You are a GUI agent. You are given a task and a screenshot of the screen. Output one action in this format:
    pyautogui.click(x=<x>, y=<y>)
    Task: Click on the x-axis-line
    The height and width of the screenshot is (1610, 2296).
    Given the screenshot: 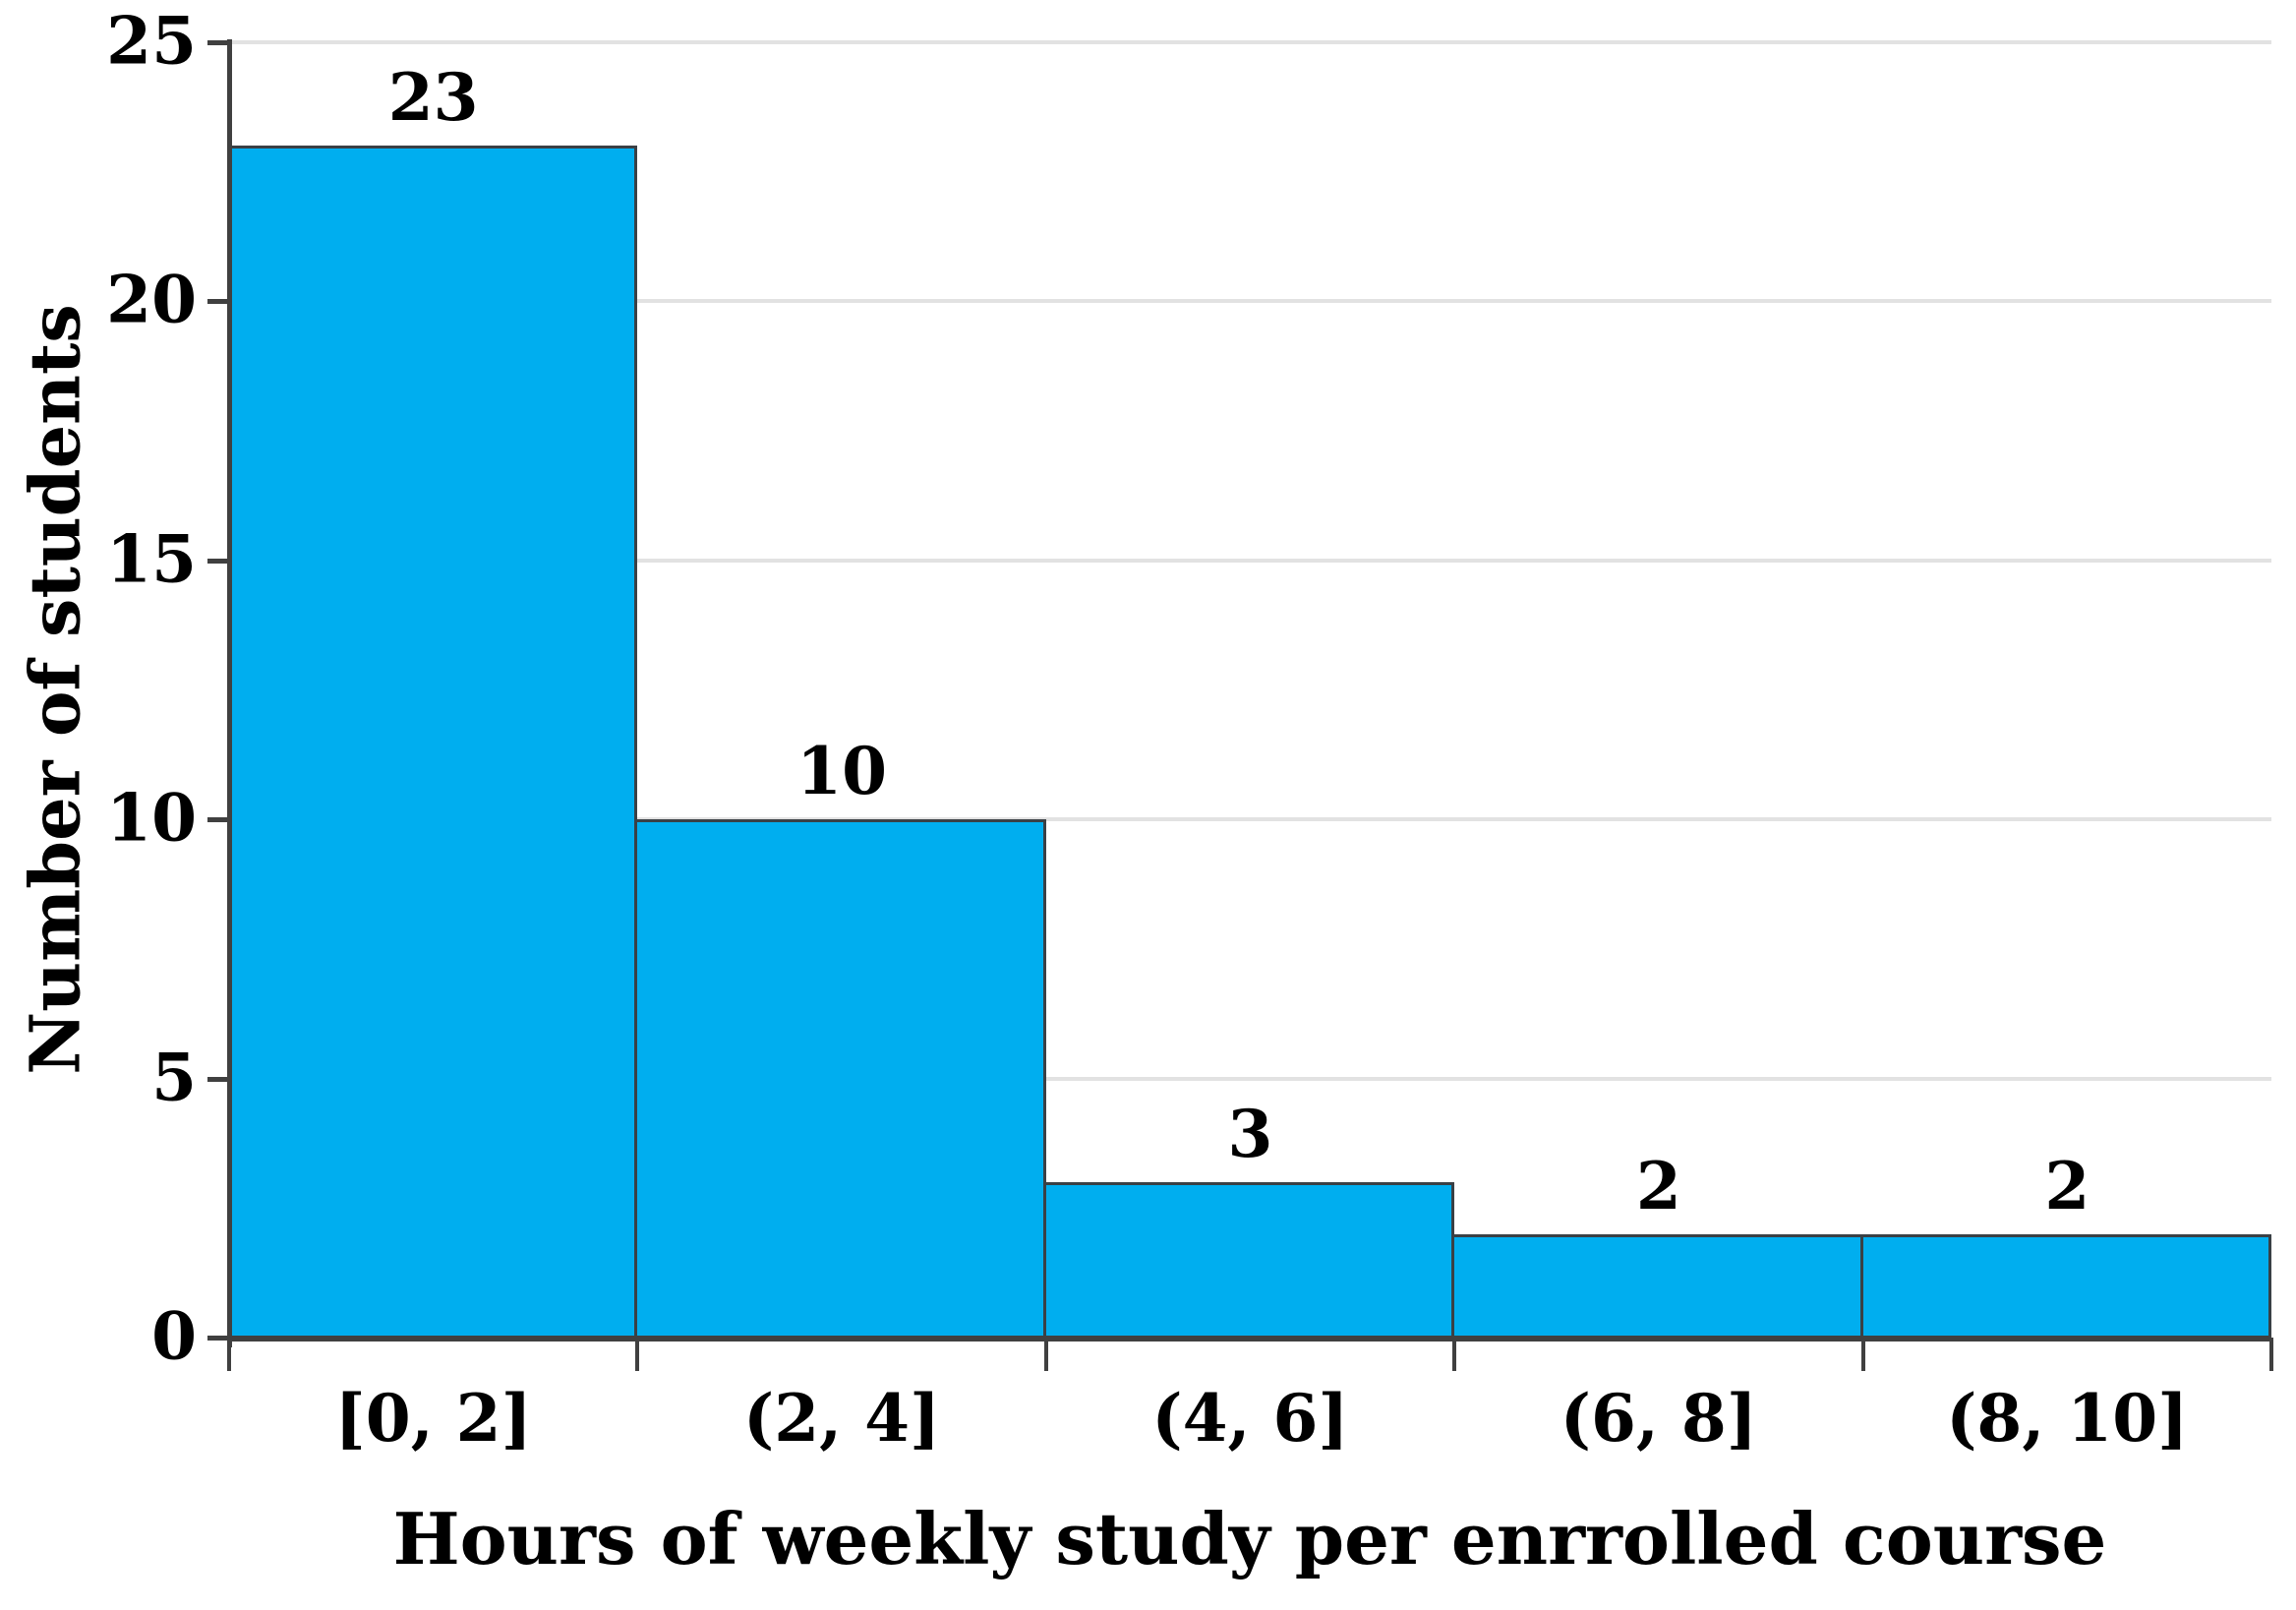 What is the action you would take?
    pyautogui.click(x=1249, y=1339)
    